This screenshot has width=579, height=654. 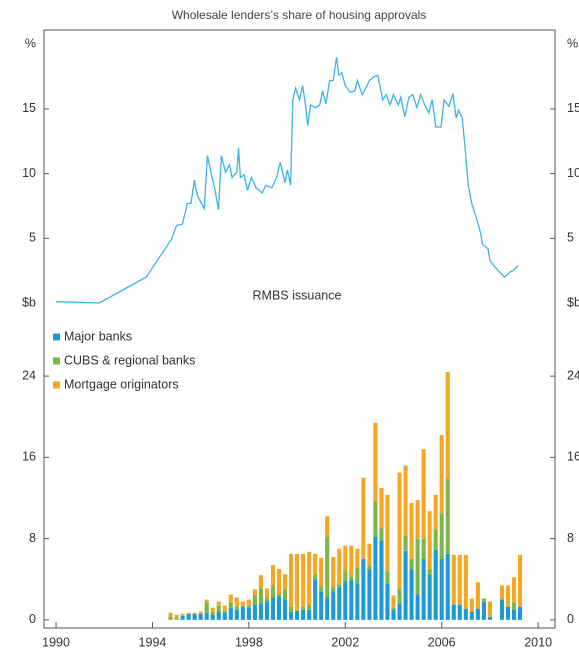 I want to click on x-tick-label: 2002, so click(x=345, y=642).